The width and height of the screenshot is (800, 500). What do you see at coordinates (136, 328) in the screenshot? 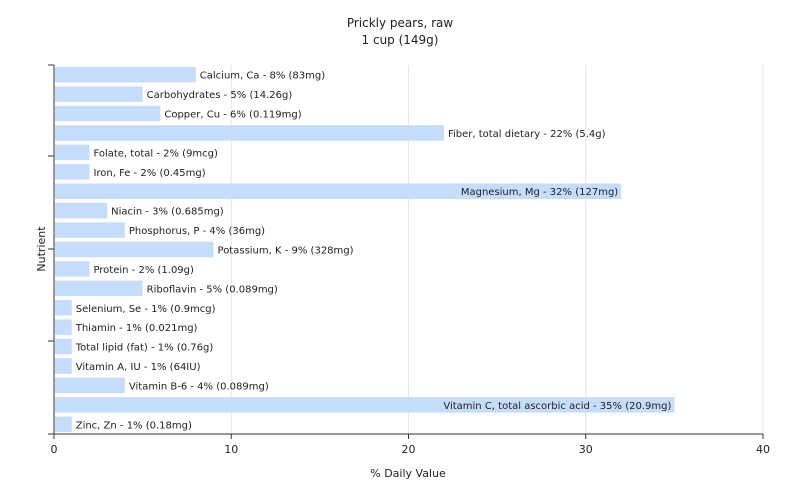
I see `bar-label: Thiamin - 1% (0.021mg)` at bounding box center [136, 328].